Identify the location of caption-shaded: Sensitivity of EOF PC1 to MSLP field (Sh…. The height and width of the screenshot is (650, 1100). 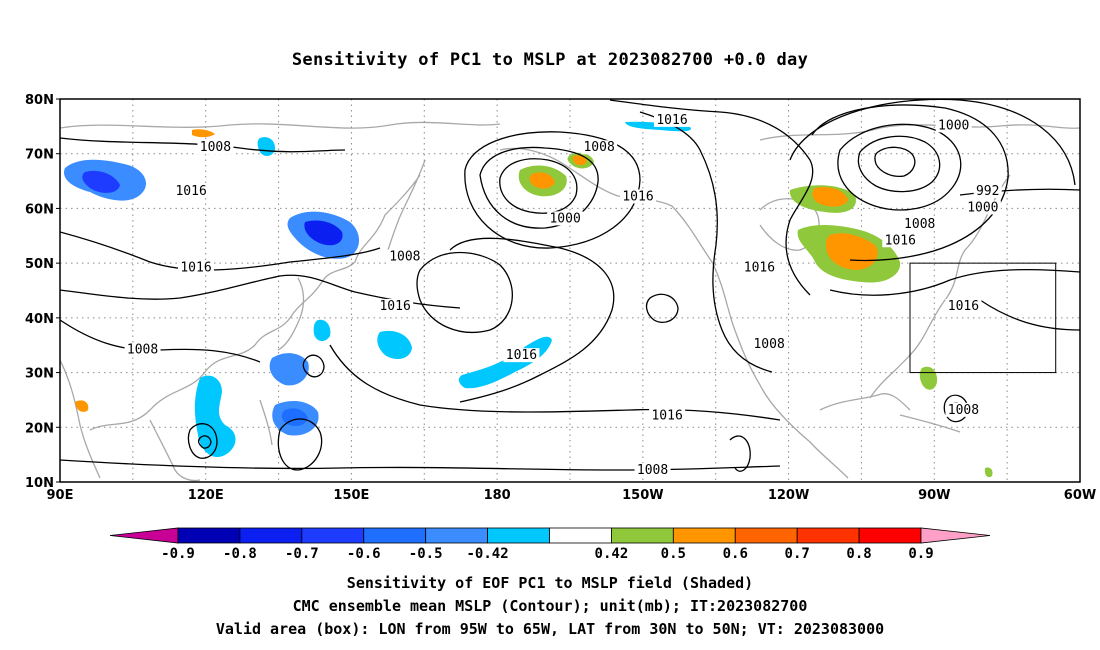
(550, 583).